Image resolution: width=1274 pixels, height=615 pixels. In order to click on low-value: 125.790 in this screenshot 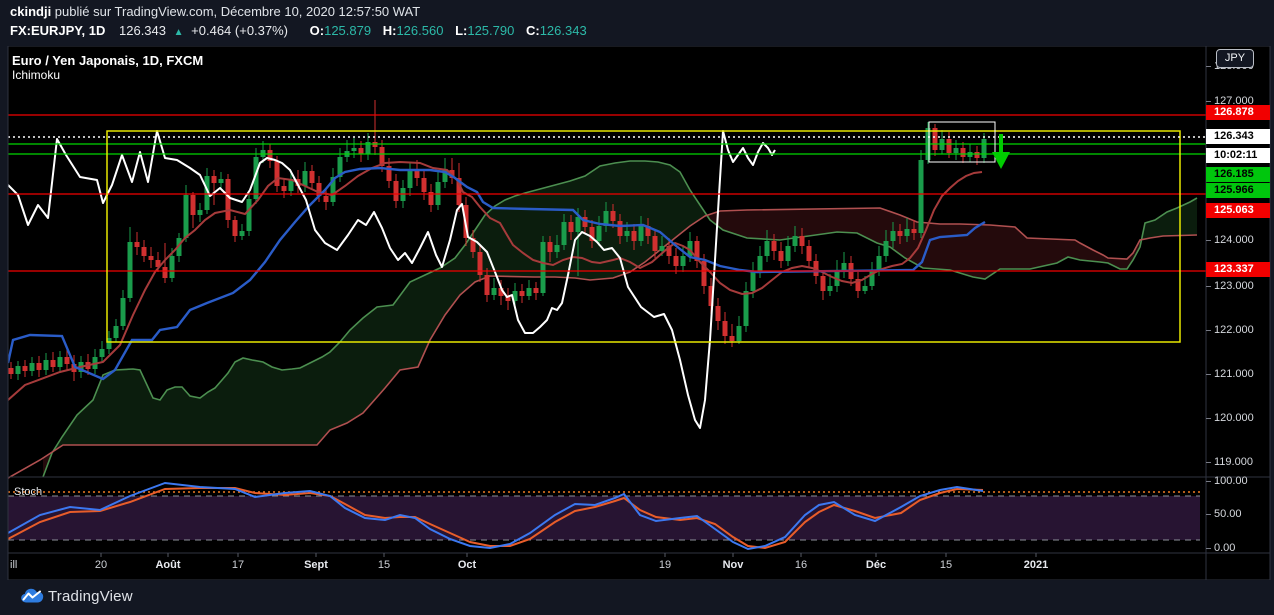, I will do `click(491, 30)`.